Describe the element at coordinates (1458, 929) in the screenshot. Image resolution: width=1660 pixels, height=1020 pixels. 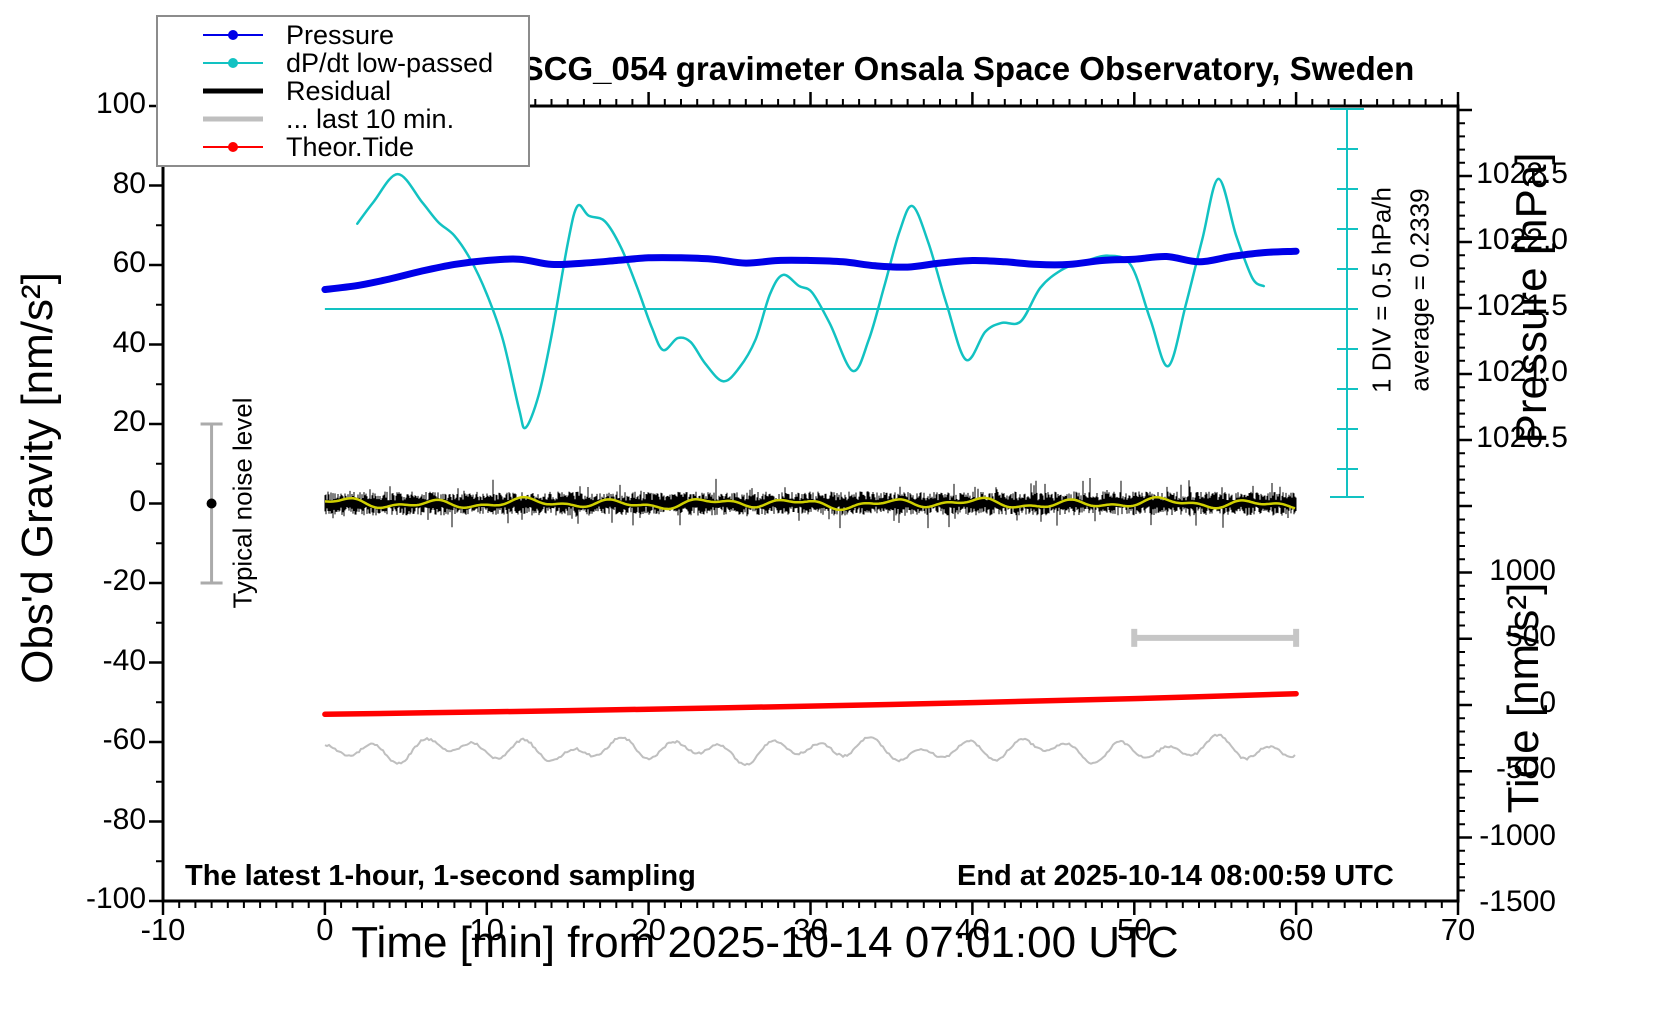
I see `x-tick-label: 70` at that location.